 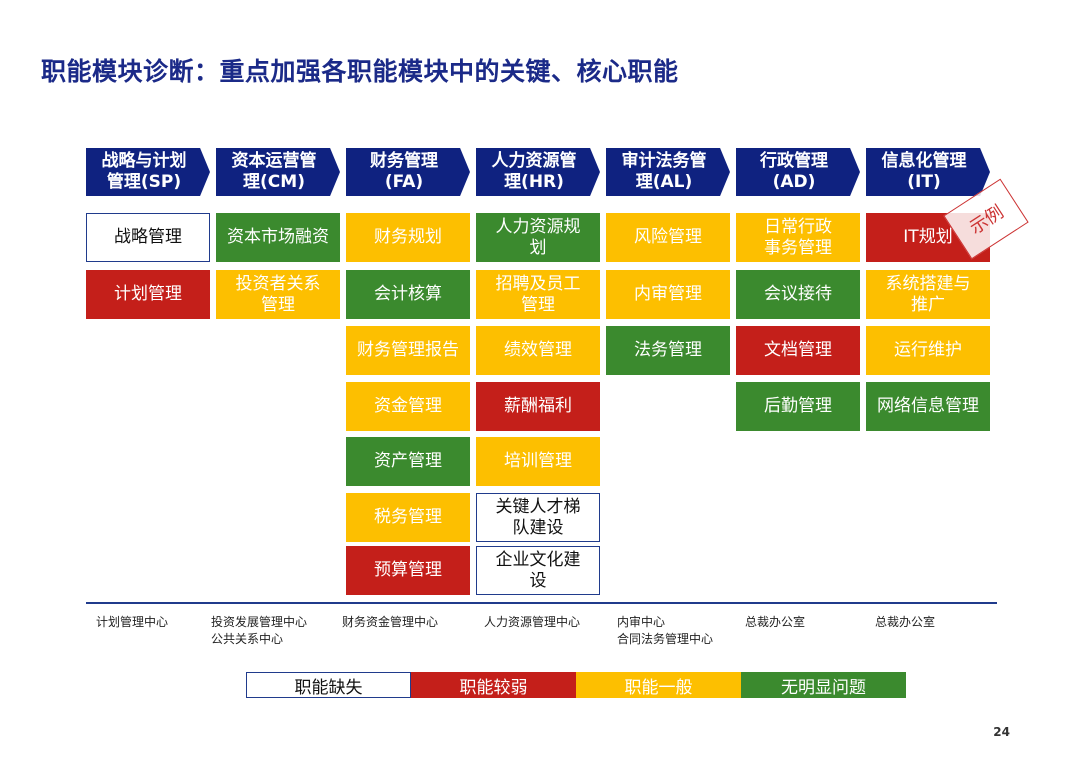 I want to click on function-cell-label: 财务规划, so click(x=408, y=237).